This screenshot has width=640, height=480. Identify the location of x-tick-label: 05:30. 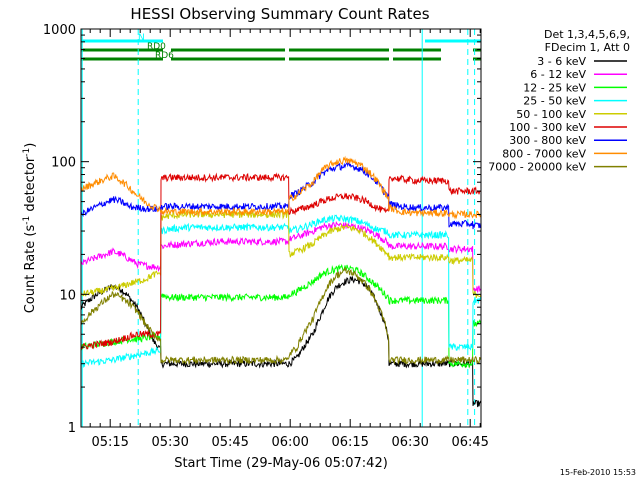
(169, 442).